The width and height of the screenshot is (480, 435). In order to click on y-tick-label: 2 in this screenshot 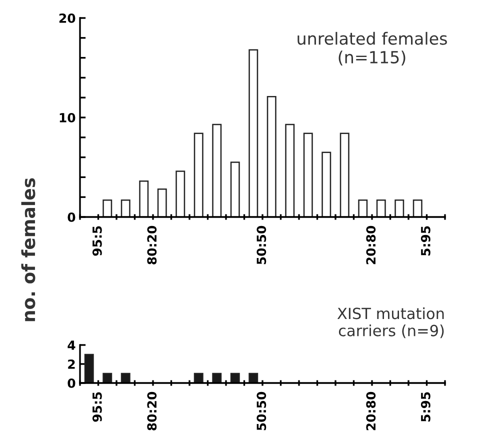, I will do `click(71, 364)`.